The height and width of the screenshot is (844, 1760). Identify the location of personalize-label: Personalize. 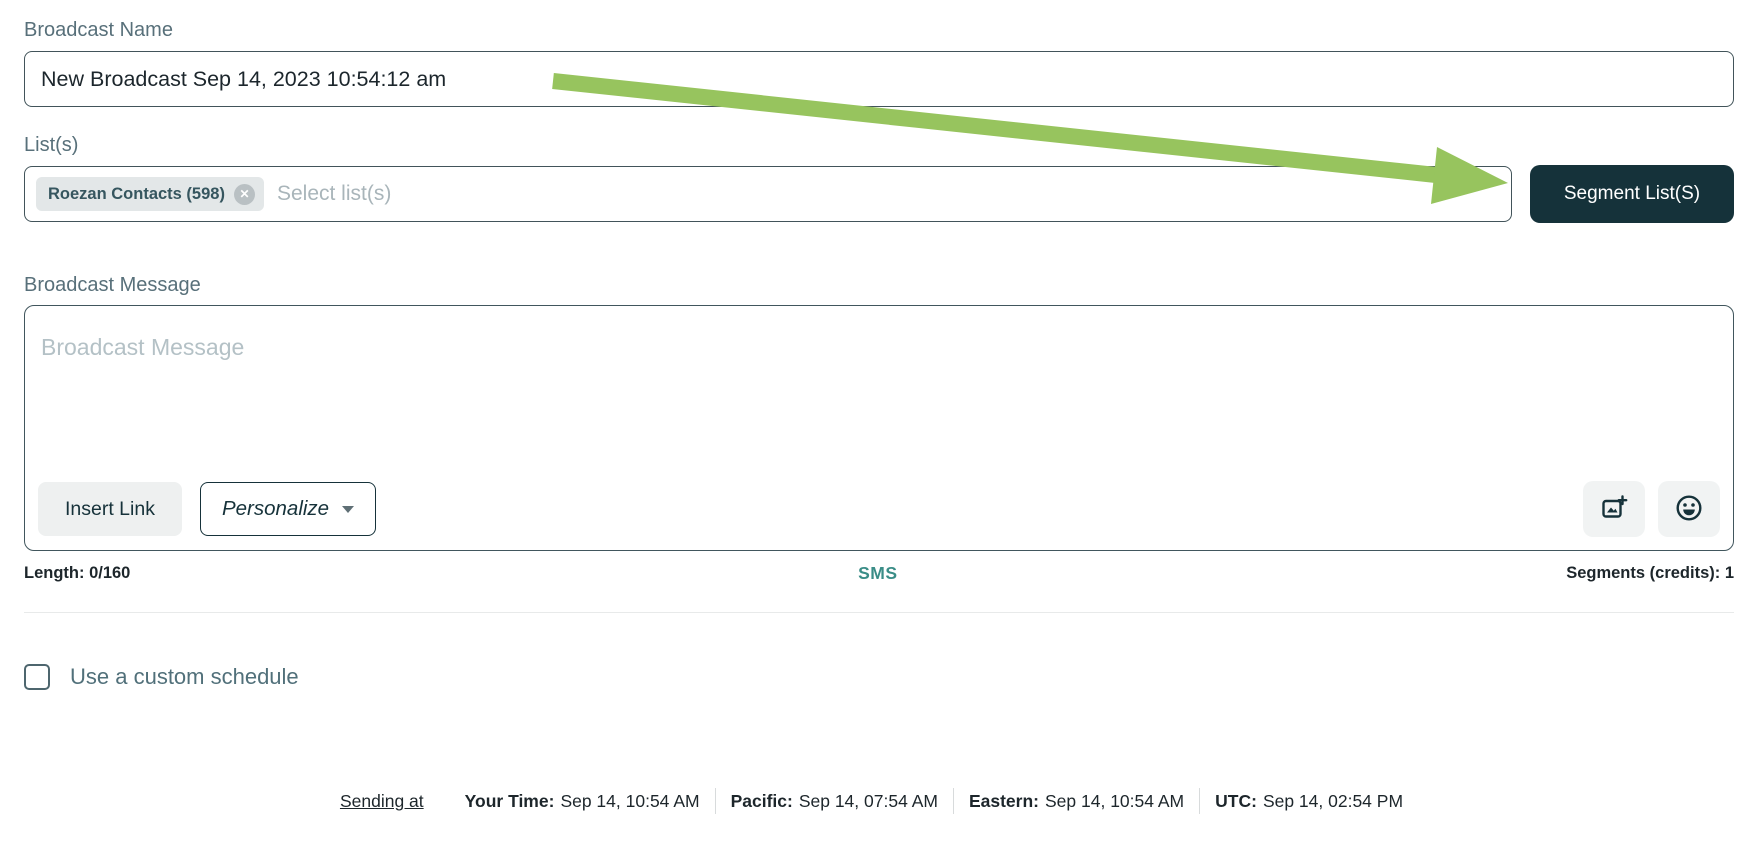
(275, 508).